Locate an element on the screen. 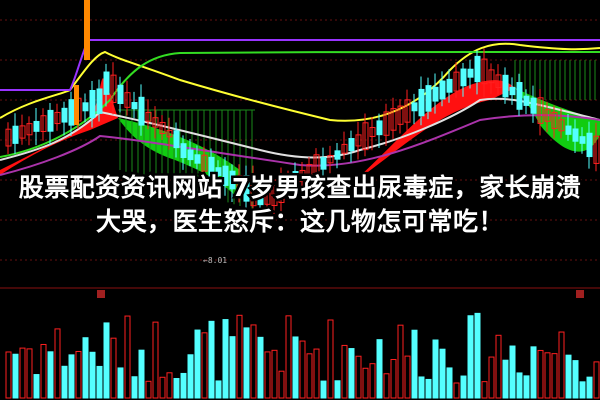 This screenshot has height=400, width=600. headline-line-1: 股票配资资讯网站 7岁男孩查出尿毒症，家长崩溃 is located at coordinates (299, 188).